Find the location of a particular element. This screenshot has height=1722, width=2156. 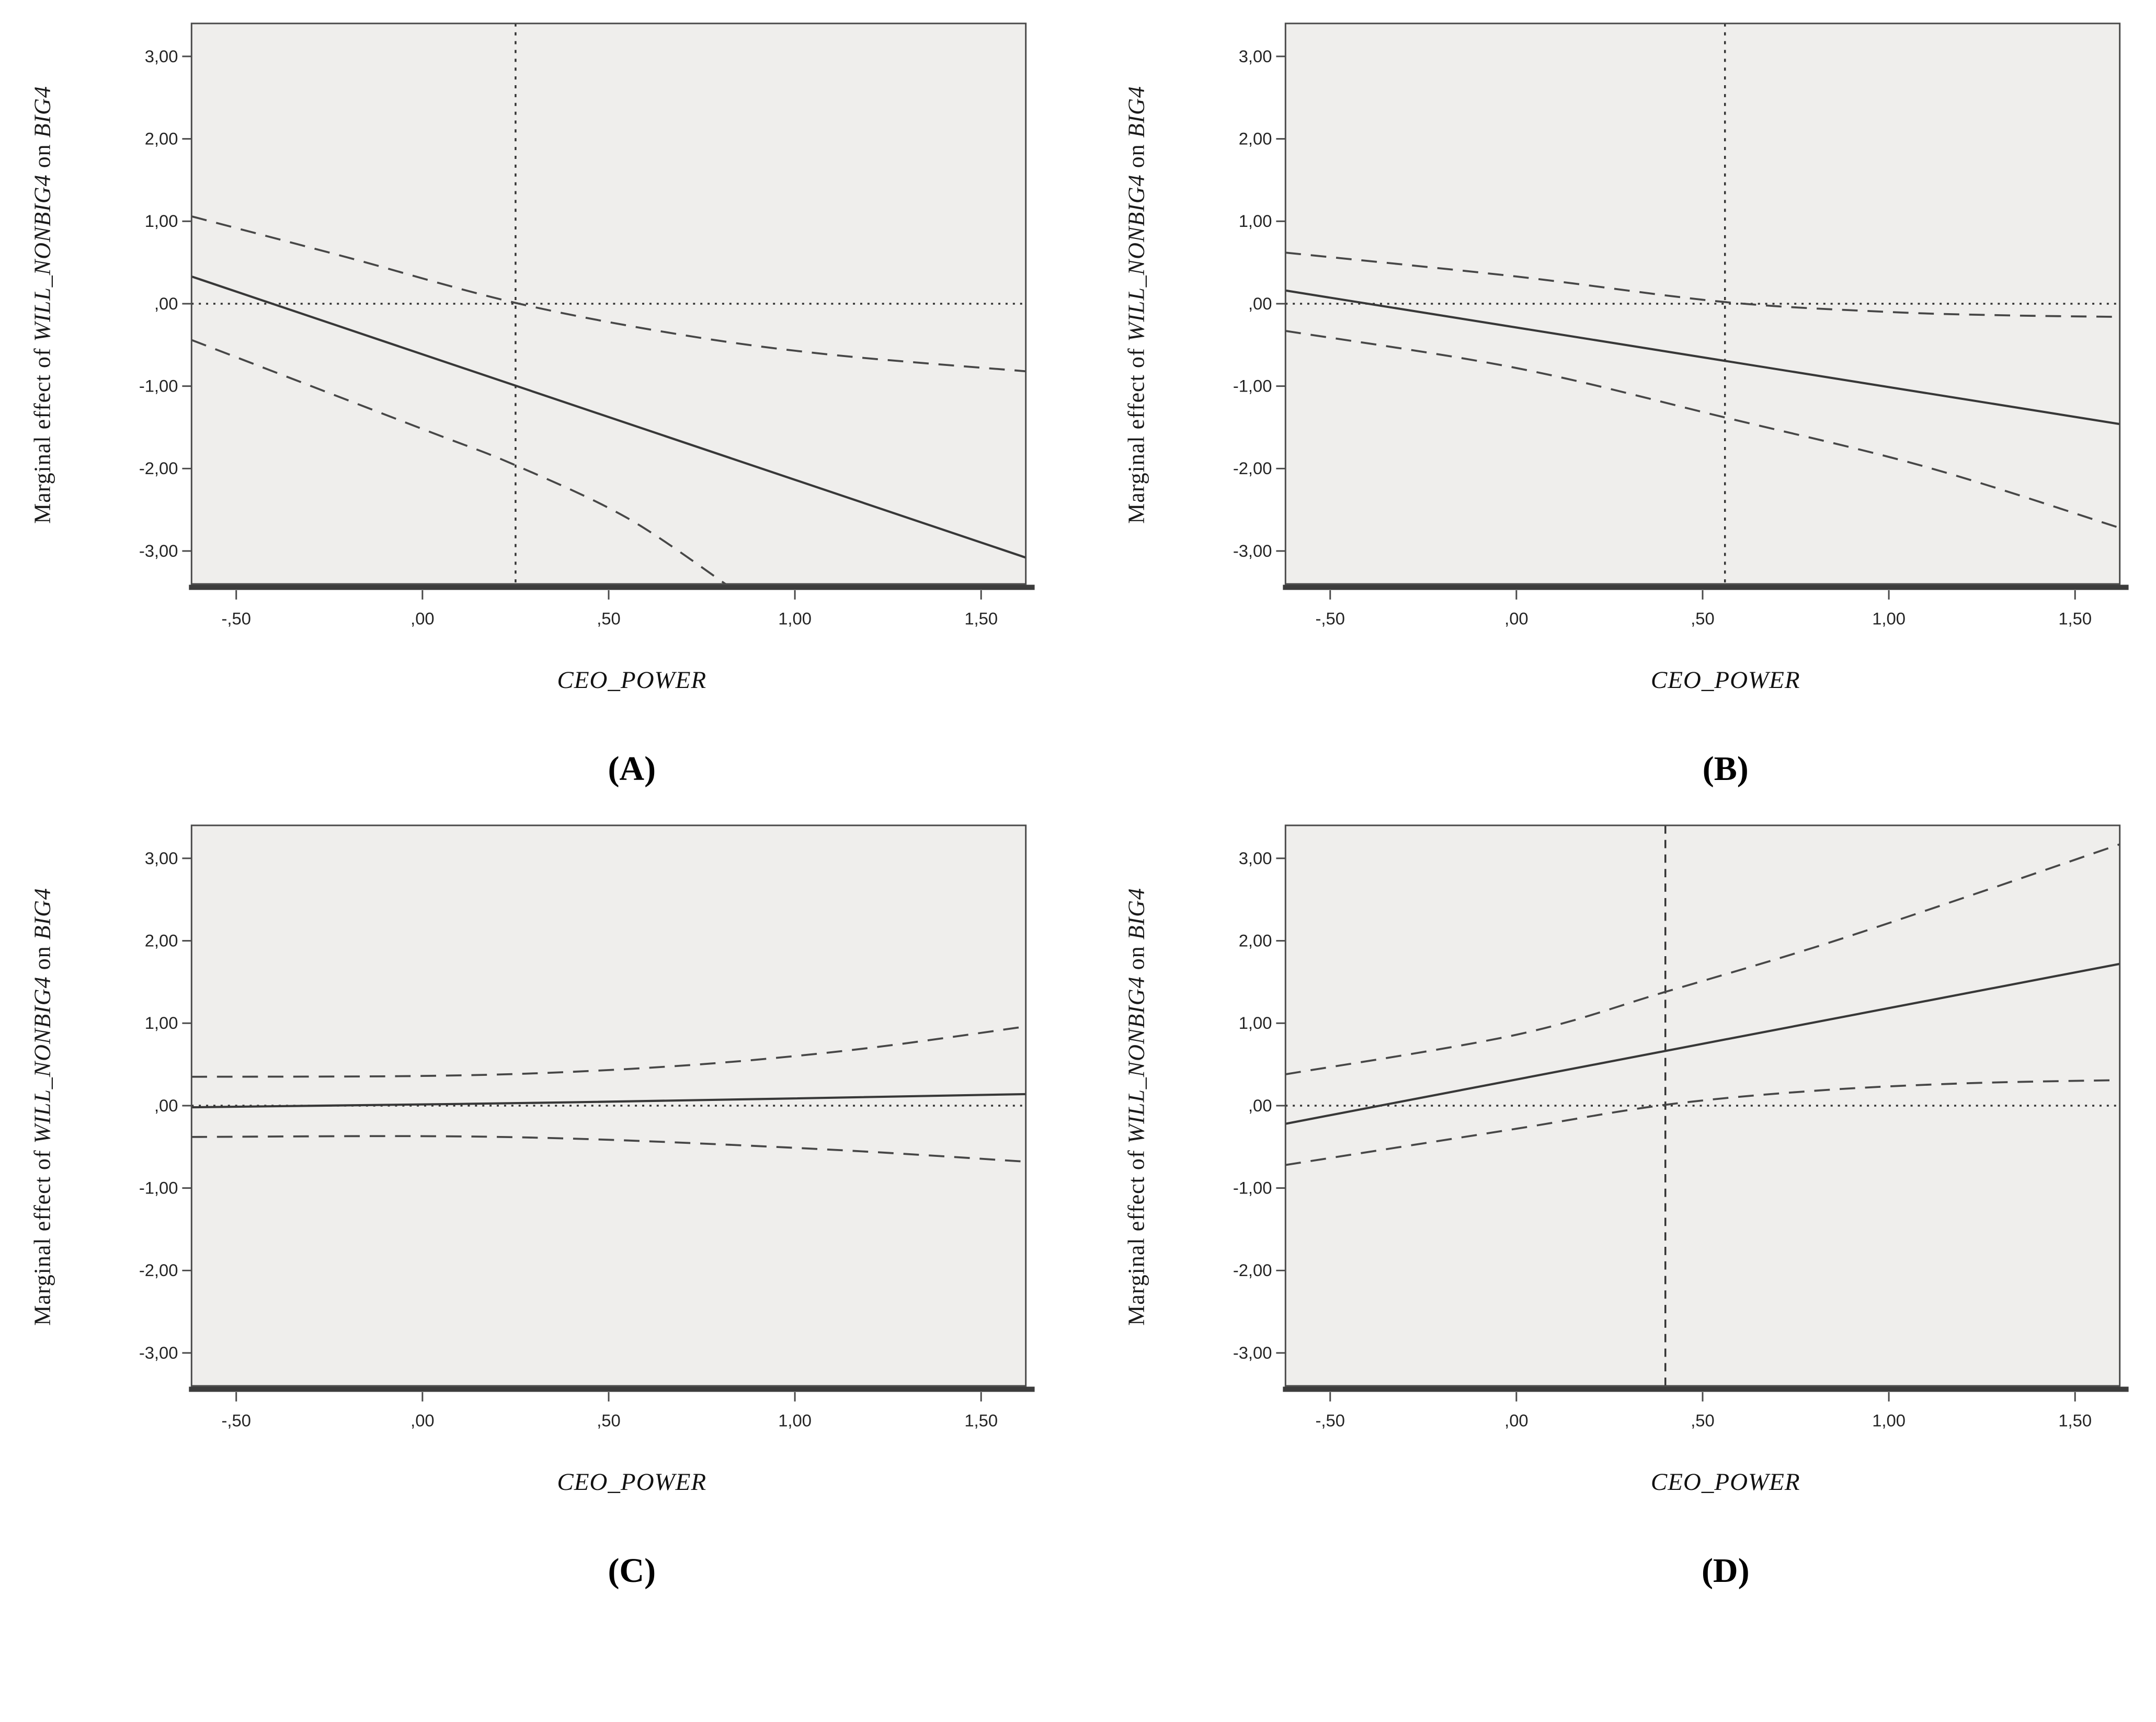

panel-caption-d: (D) is located at coordinates (1726, 1571).